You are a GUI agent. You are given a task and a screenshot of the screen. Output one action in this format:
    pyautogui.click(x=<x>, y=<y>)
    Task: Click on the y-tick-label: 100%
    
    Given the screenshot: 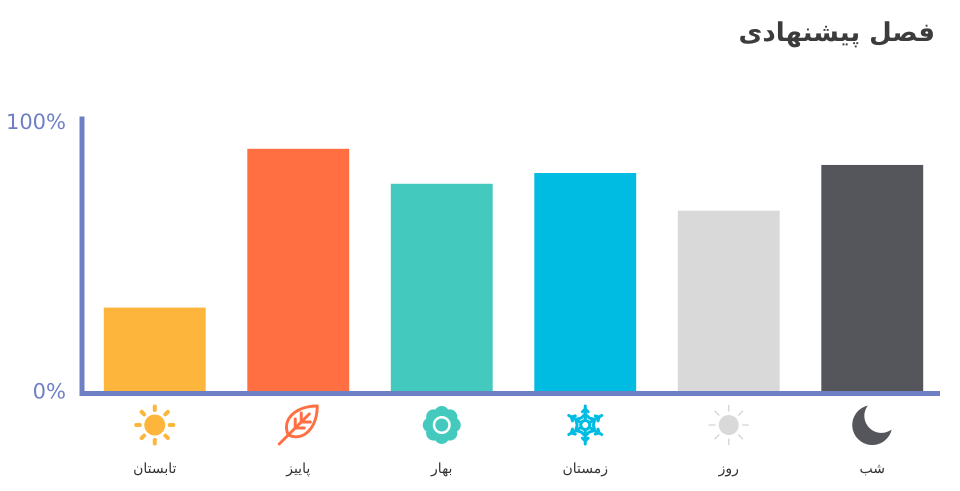 What is the action you would take?
    pyautogui.click(x=36, y=122)
    